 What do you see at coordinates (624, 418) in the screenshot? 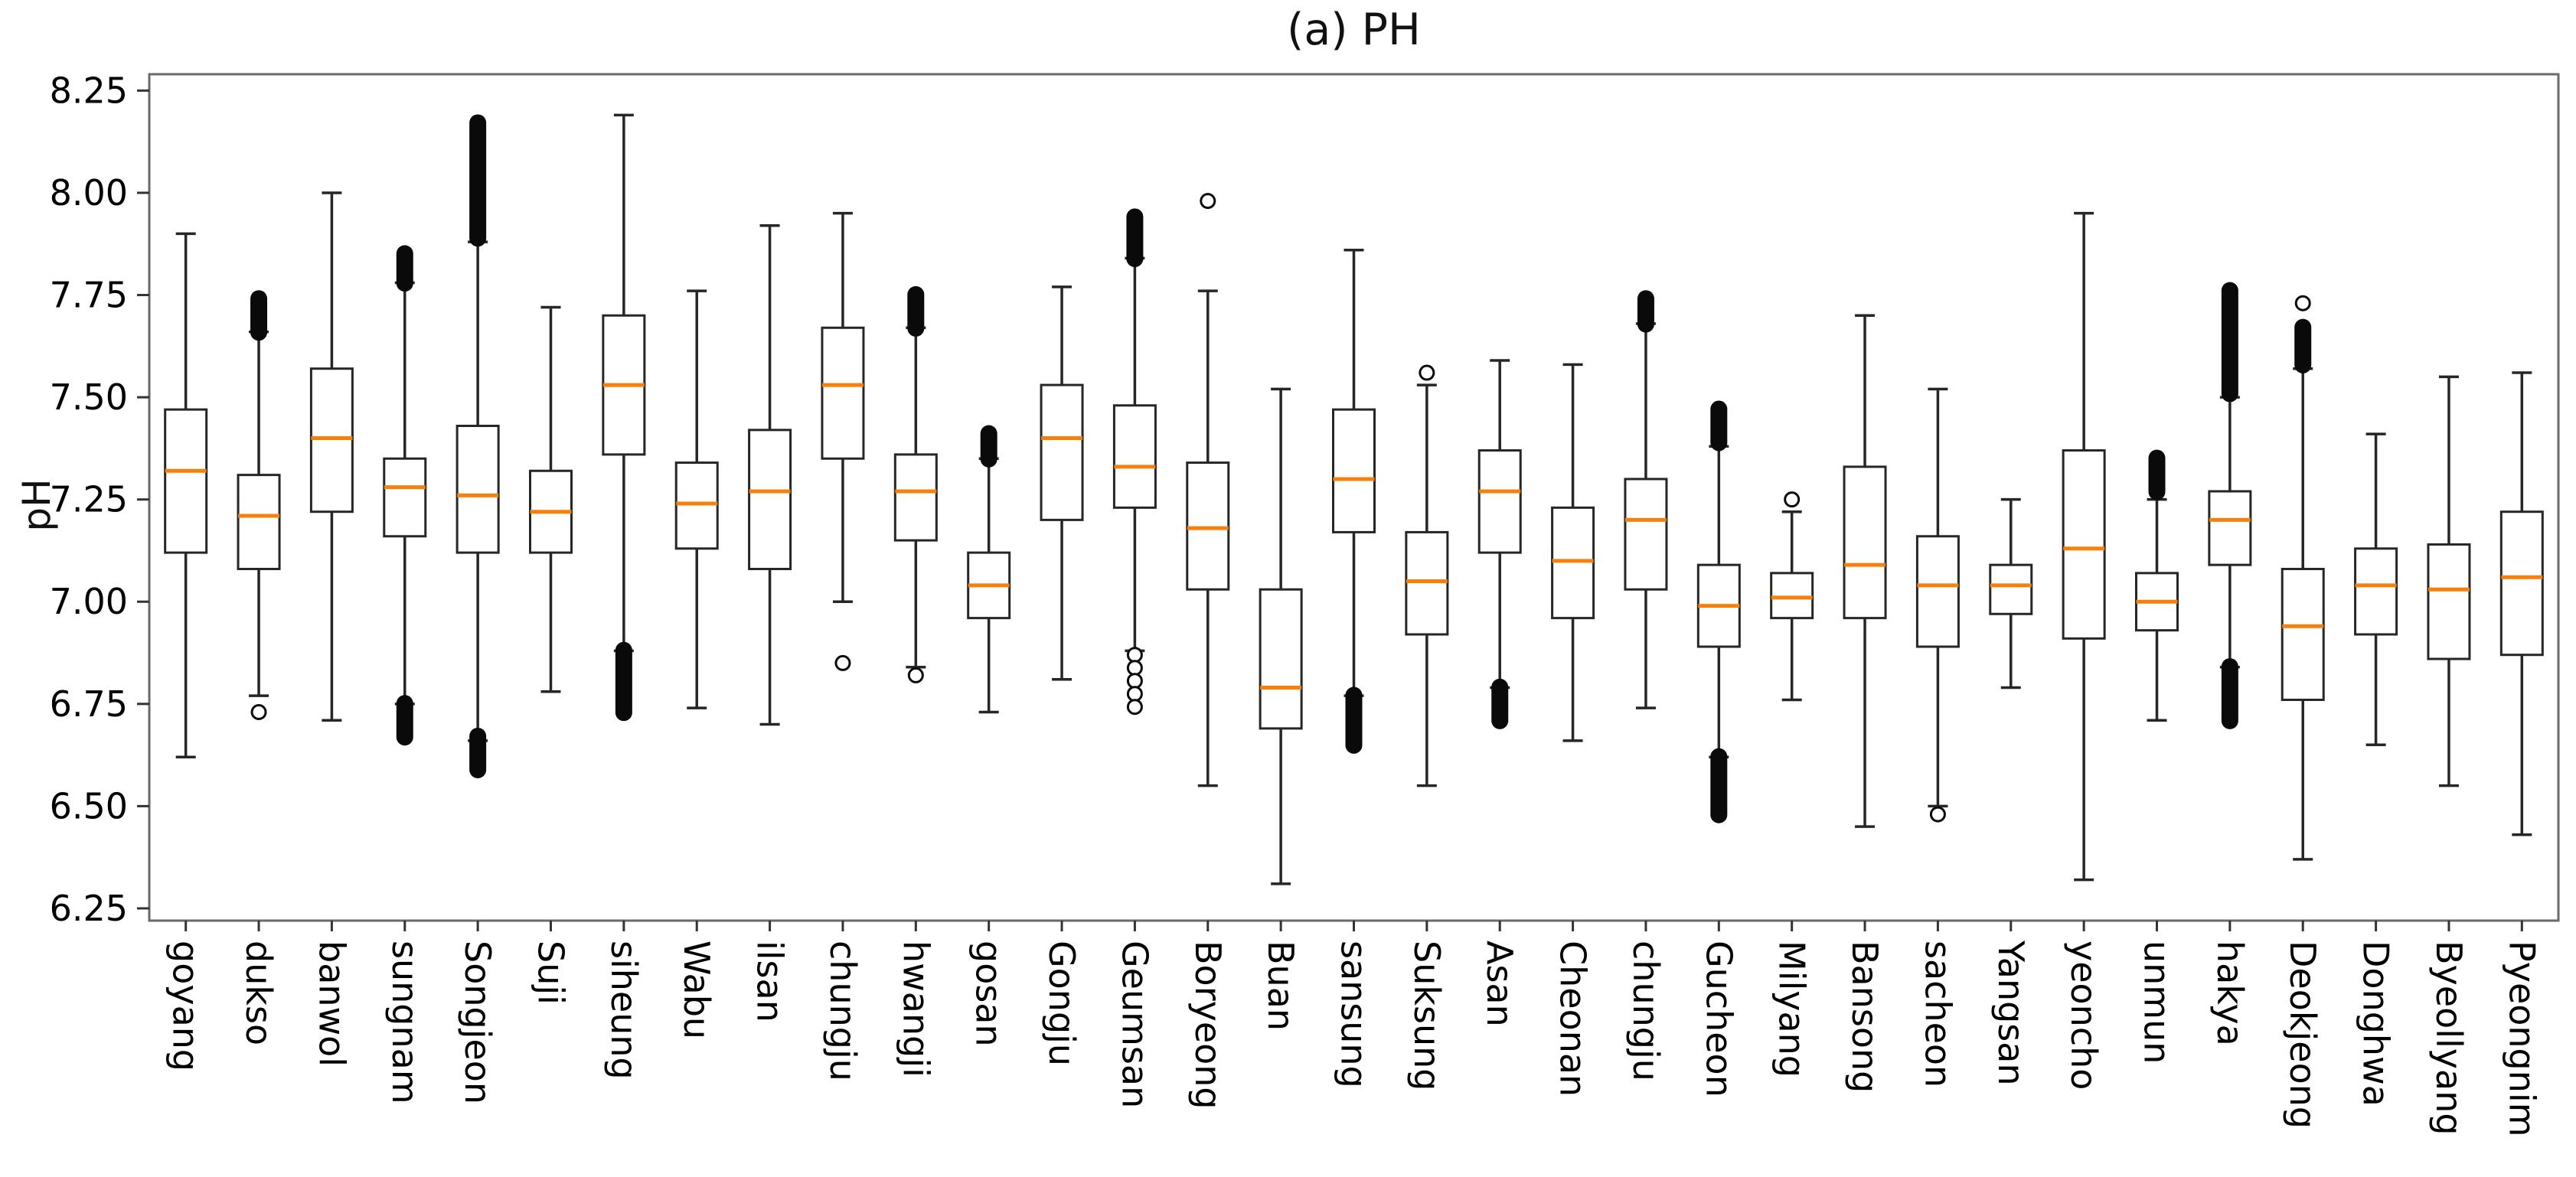
I see `box-siheung` at bounding box center [624, 418].